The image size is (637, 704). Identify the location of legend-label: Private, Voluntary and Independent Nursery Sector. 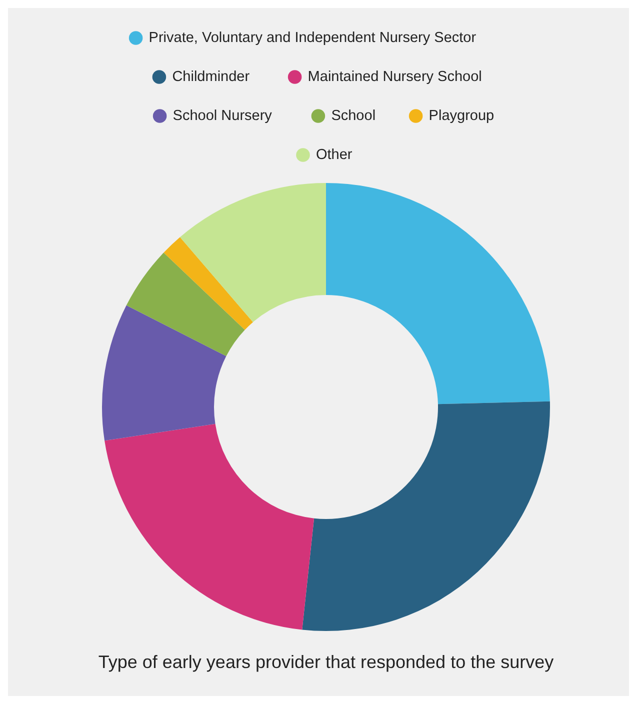
(312, 38).